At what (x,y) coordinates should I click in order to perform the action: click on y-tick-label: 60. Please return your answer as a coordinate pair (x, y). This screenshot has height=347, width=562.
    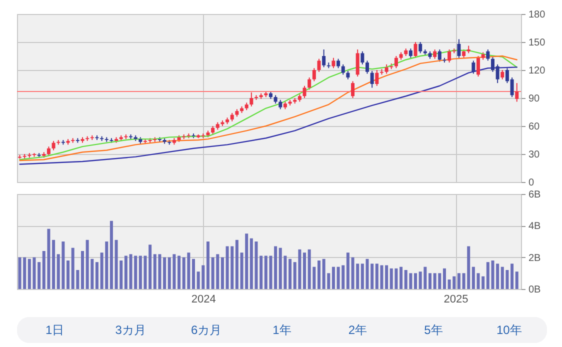
    Looking at the image, I should click on (534, 127).